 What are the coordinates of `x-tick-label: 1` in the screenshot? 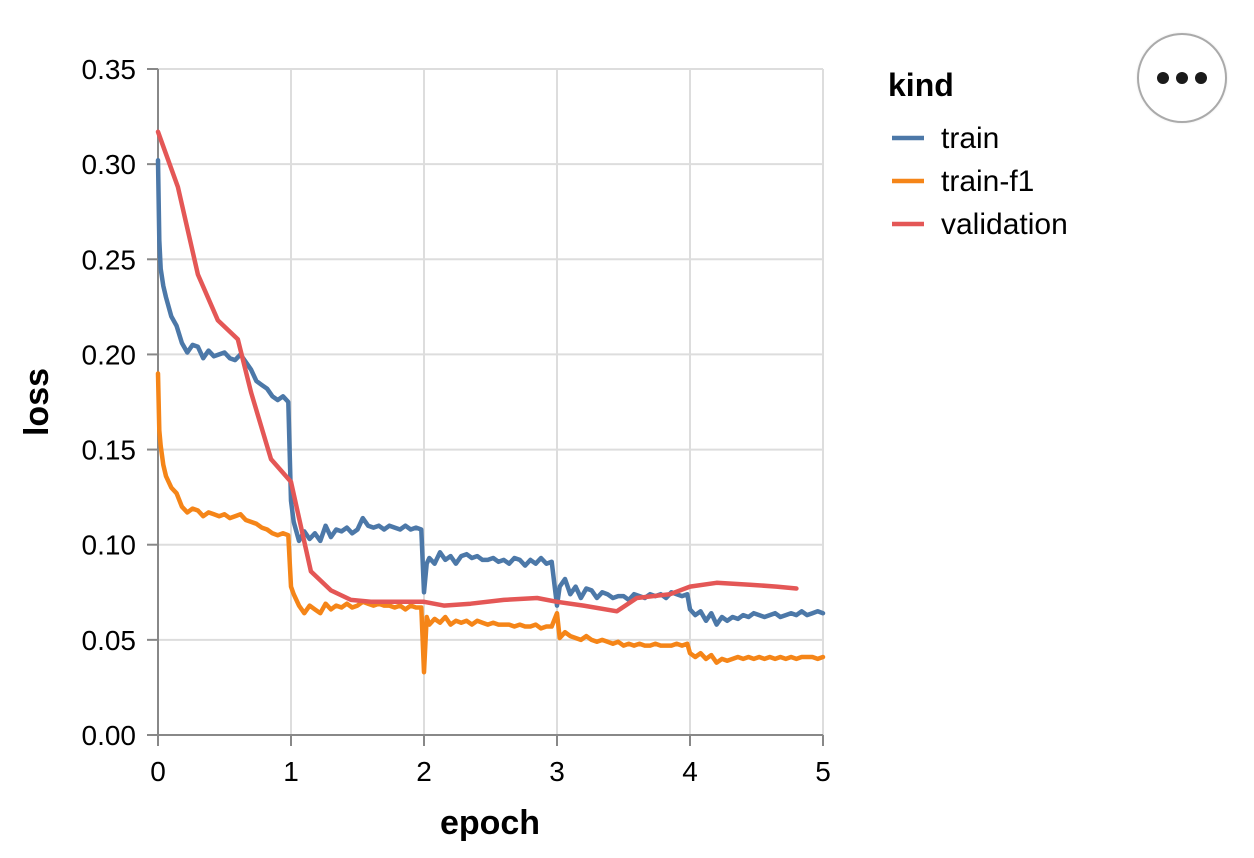 It's located at (291, 771).